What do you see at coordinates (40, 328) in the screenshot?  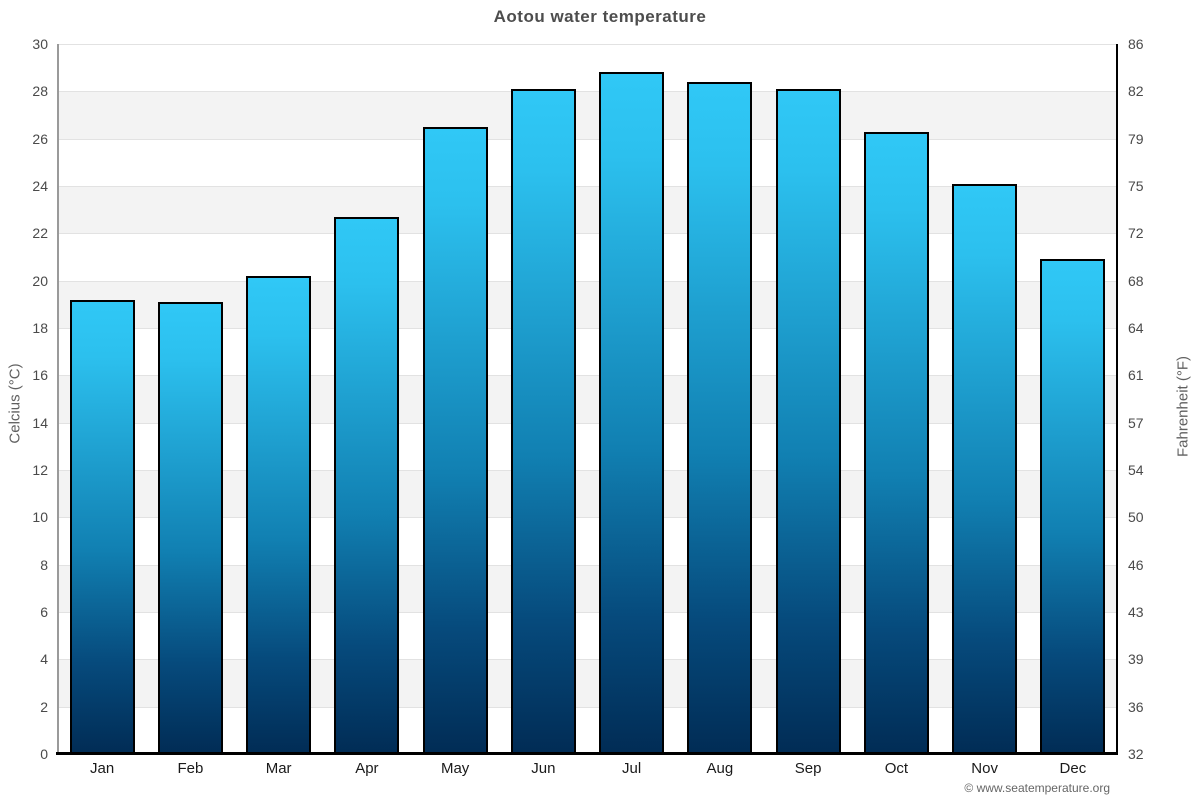 I see `celsius-tick-label: 18` at bounding box center [40, 328].